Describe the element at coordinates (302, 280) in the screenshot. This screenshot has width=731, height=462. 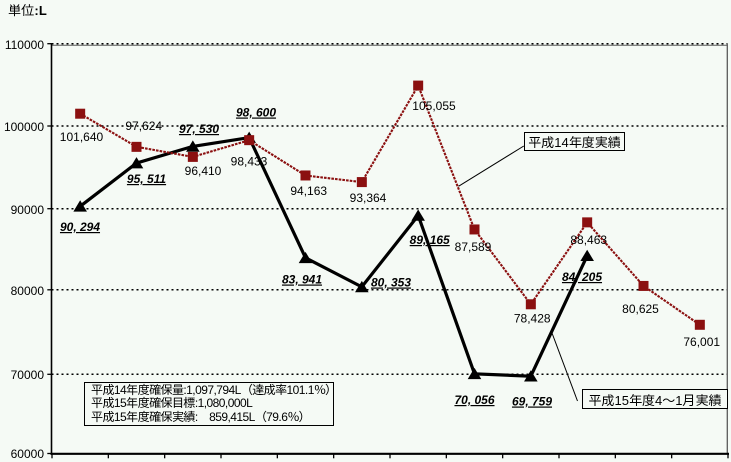
I see `series2-data-label: 83, 941` at that location.